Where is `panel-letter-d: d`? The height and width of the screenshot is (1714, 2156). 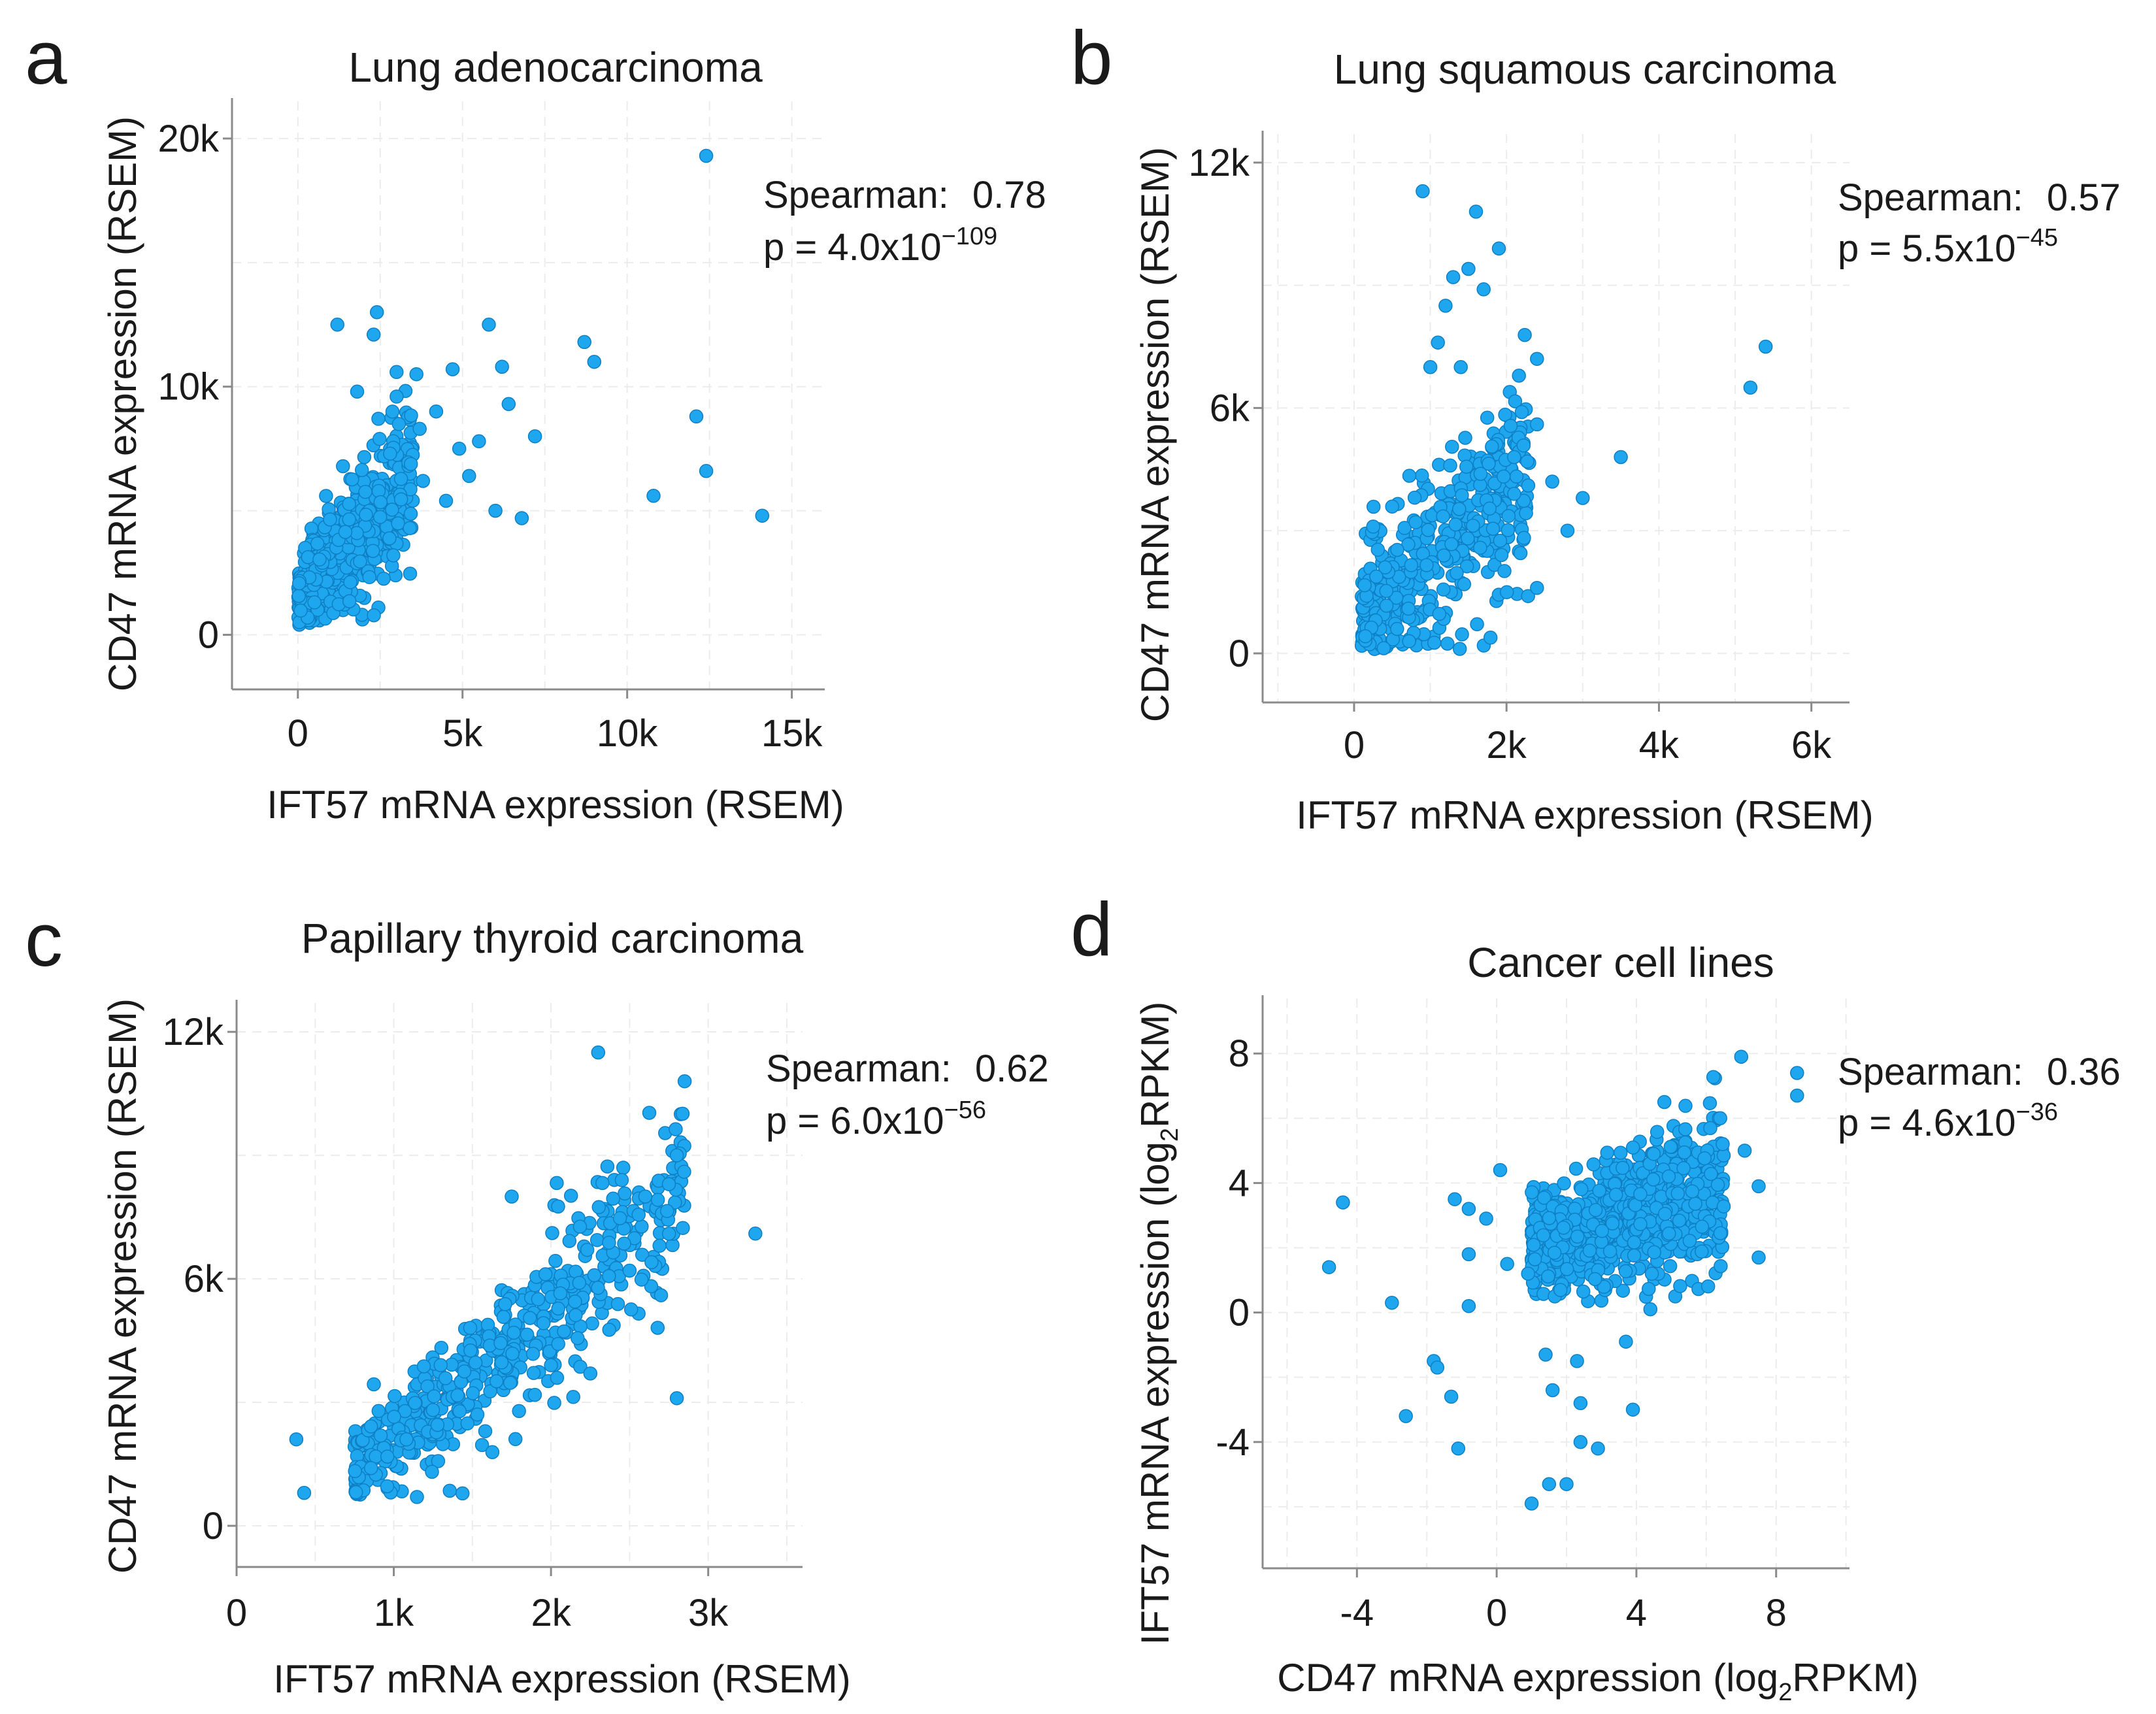 panel-letter-d: d is located at coordinates (1091, 929).